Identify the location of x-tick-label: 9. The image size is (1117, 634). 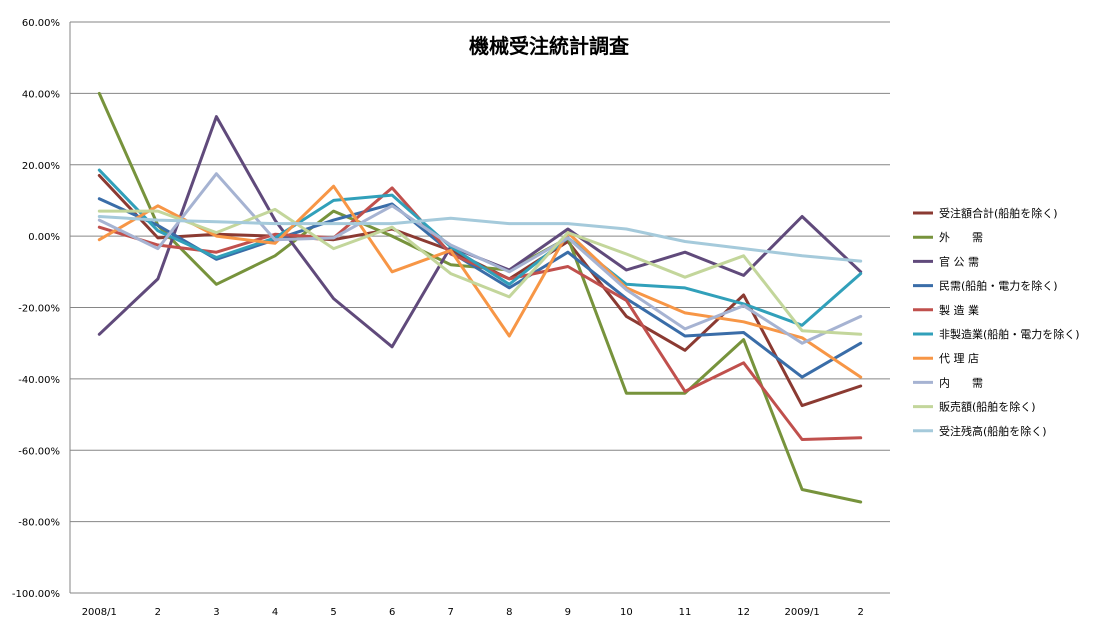
(568, 612).